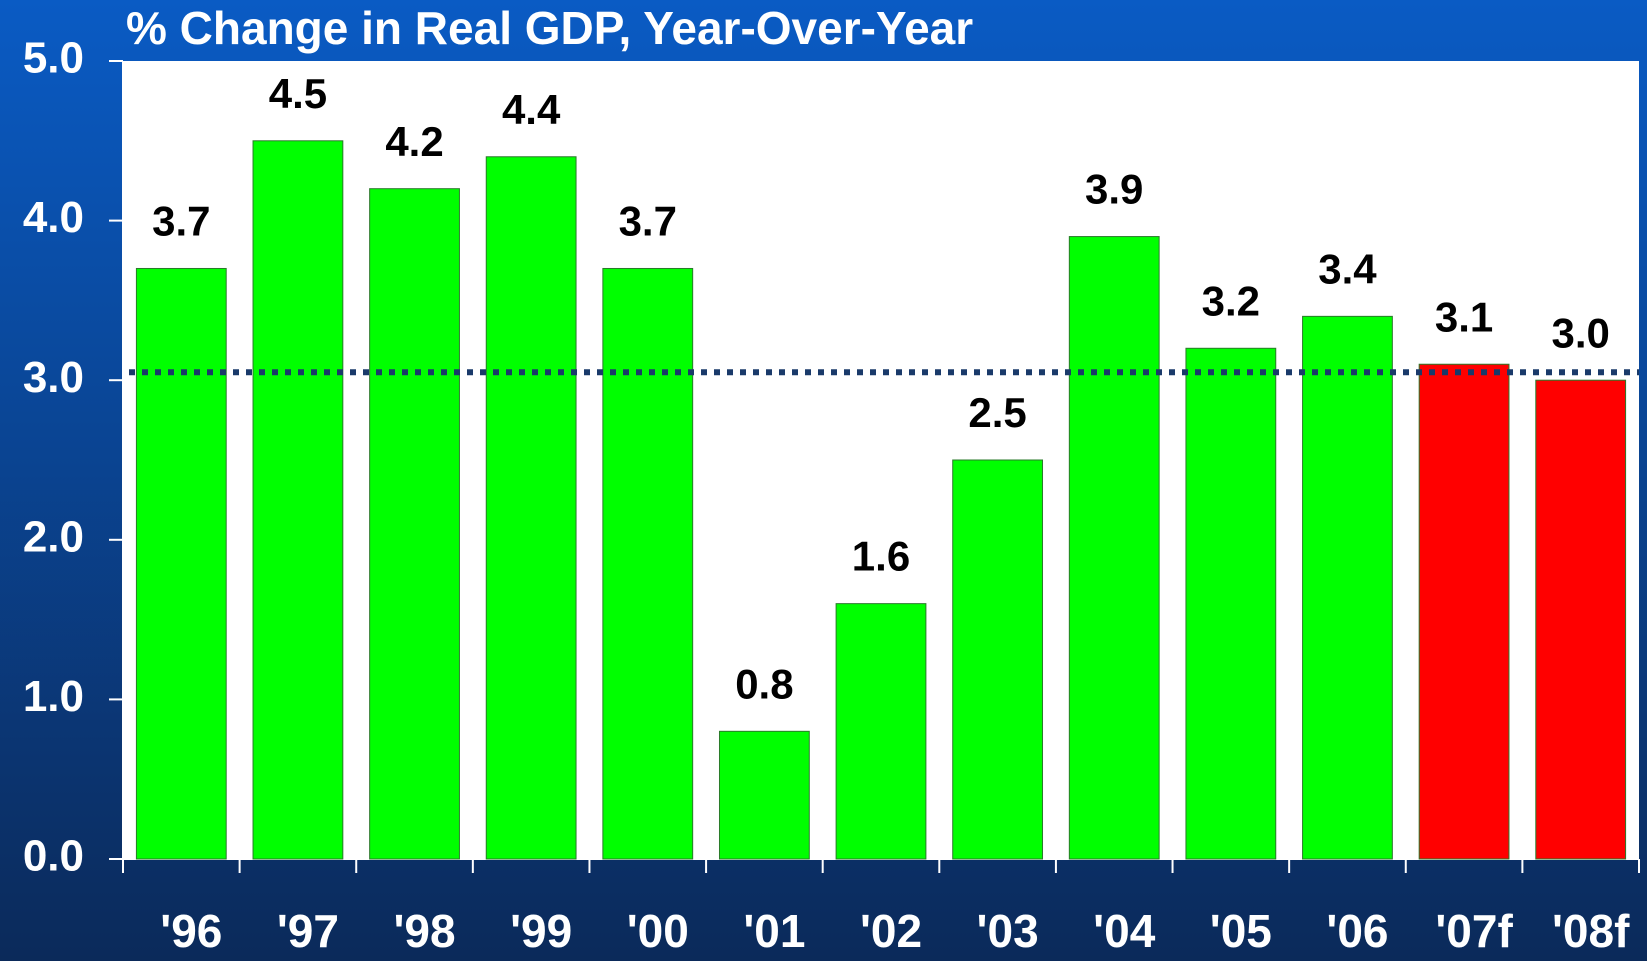  What do you see at coordinates (658, 931) in the screenshot?
I see `x-tick-label: '00` at bounding box center [658, 931].